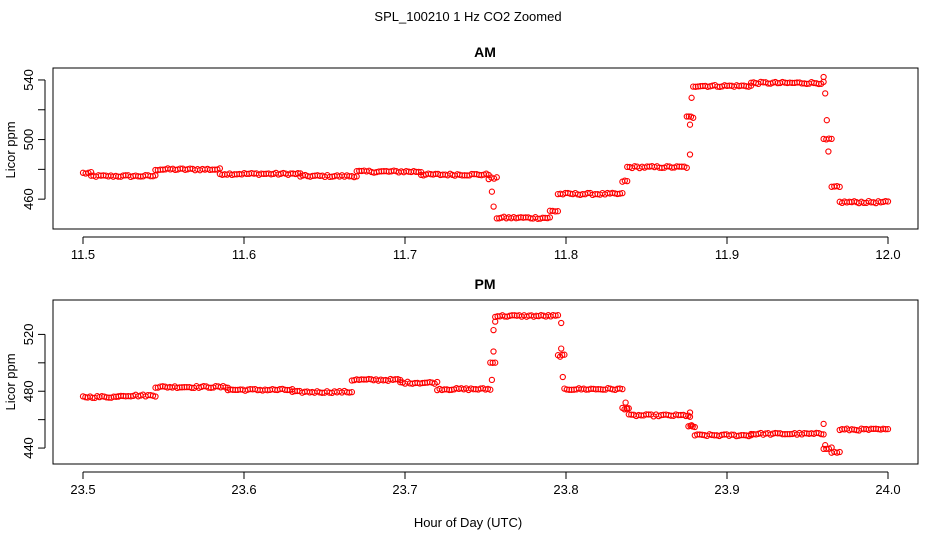  What do you see at coordinates (467, 16) in the screenshot?
I see `figure-title: SPL_100210 1 Hz CO2 Zoomed` at bounding box center [467, 16].